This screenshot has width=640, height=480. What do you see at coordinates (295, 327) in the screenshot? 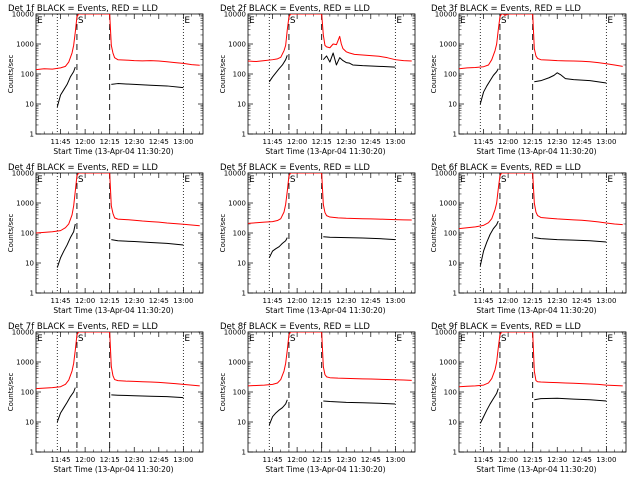
I see `panel-title: Det 8f BLACK = Events, RED = LLD` at bounding box center [295, 327].